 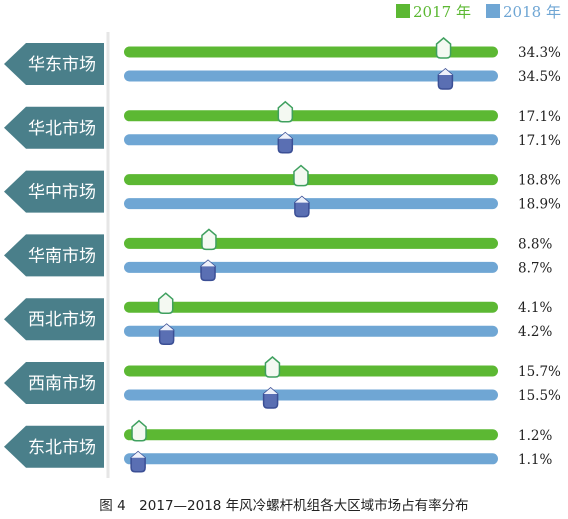 I want to click on value-label-2018: 34.5%, so click(x=539, y=77).